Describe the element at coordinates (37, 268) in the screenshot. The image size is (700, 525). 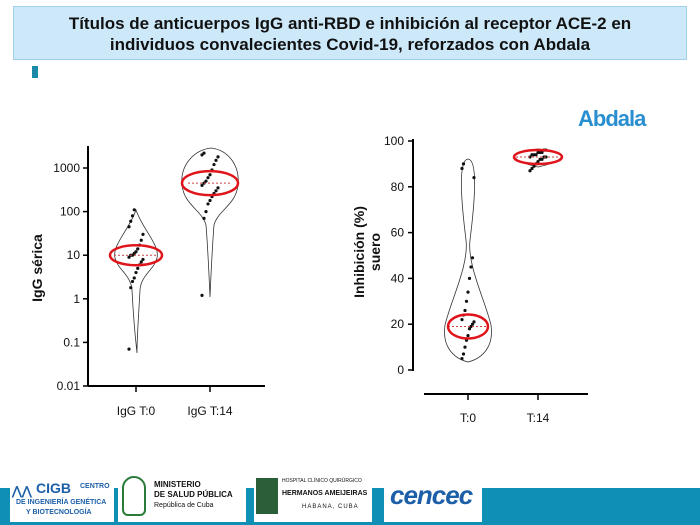
I see `chart1-y-axis-title: IgG sérica` at that location.